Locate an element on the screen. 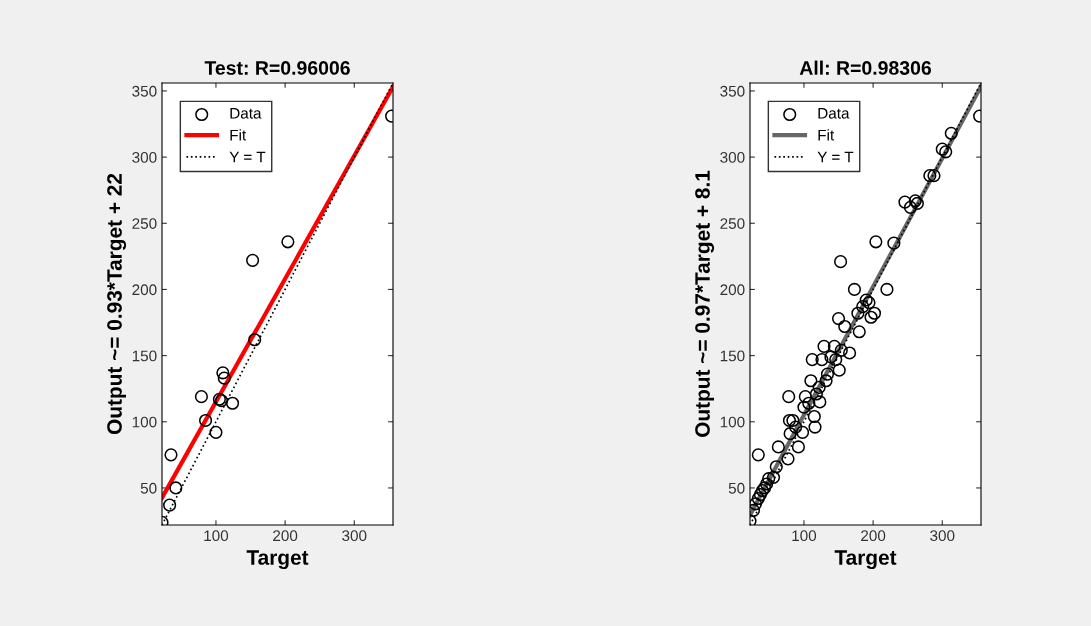 This screenshot has height=626, width=1091. y-axis-title: Output ~= 0.97*Target + 8.1 is located at coordinates (705, 303).